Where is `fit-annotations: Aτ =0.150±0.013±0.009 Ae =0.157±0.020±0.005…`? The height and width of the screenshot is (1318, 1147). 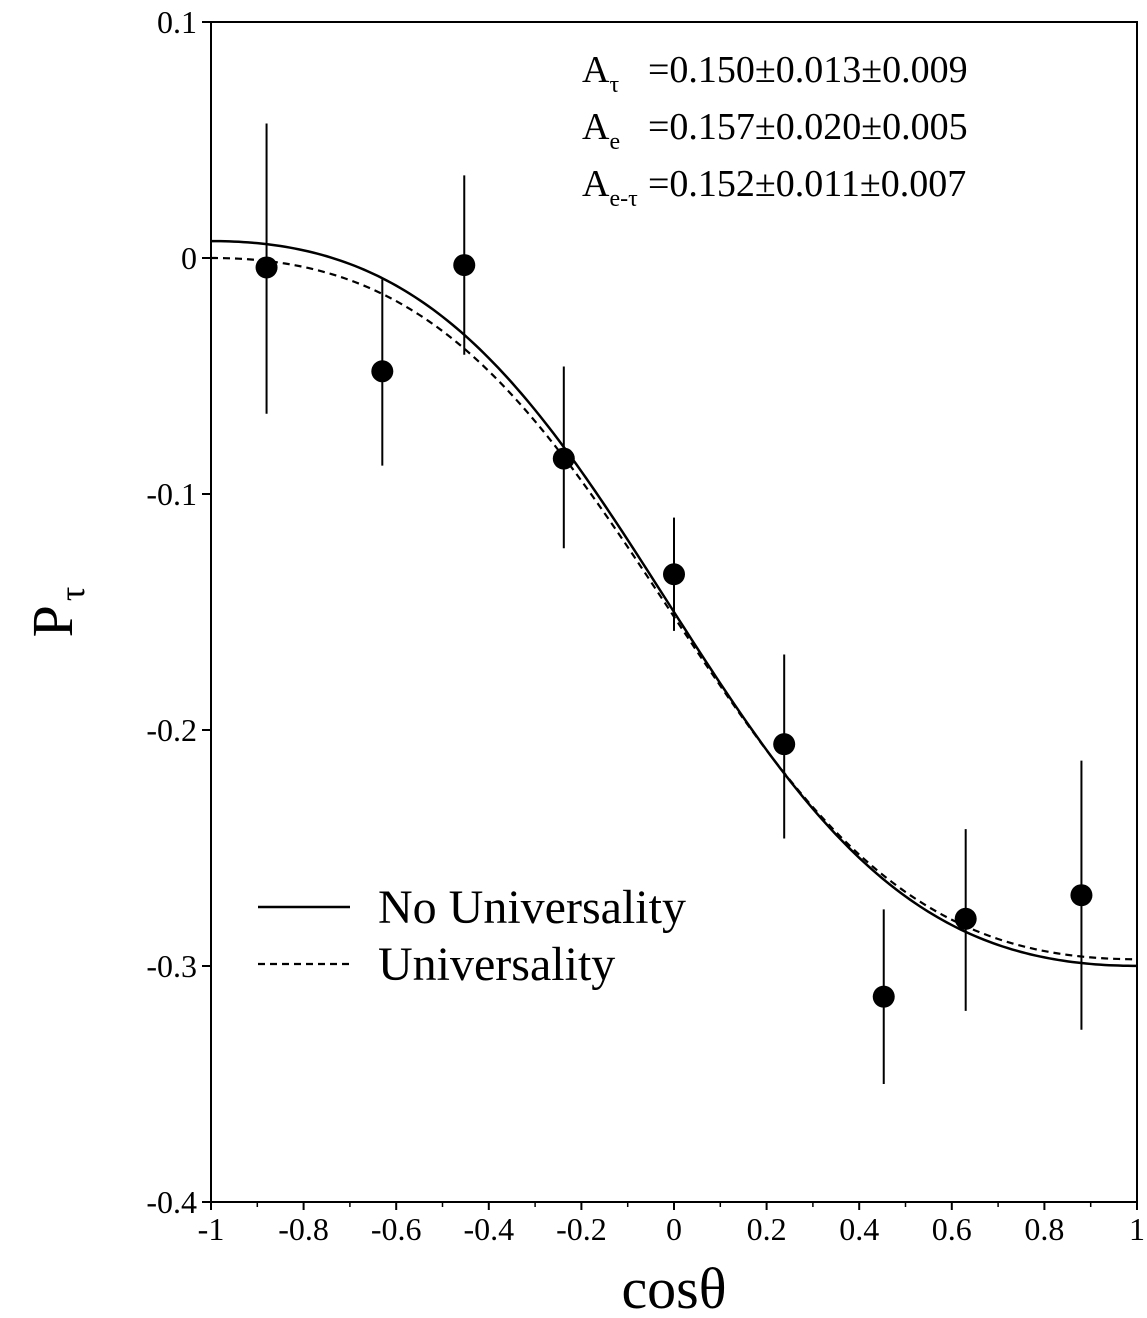 fit-annotations: Aτ =0.150±0.013±0.009 Ae =0.157±0.020±0.005… is located at coordinates (775, 130).